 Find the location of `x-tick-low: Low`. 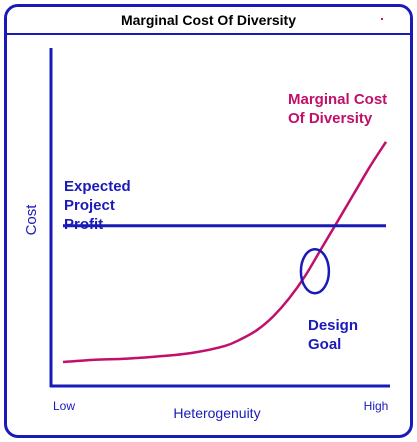

x-tick-low: Low is located at coordinates (64, 406).